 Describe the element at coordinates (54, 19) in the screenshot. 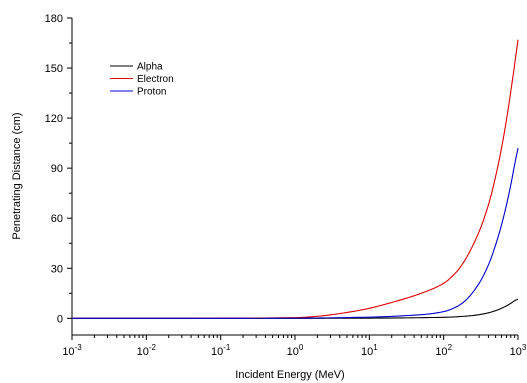

I see `y-tick-label: 180` at that location.